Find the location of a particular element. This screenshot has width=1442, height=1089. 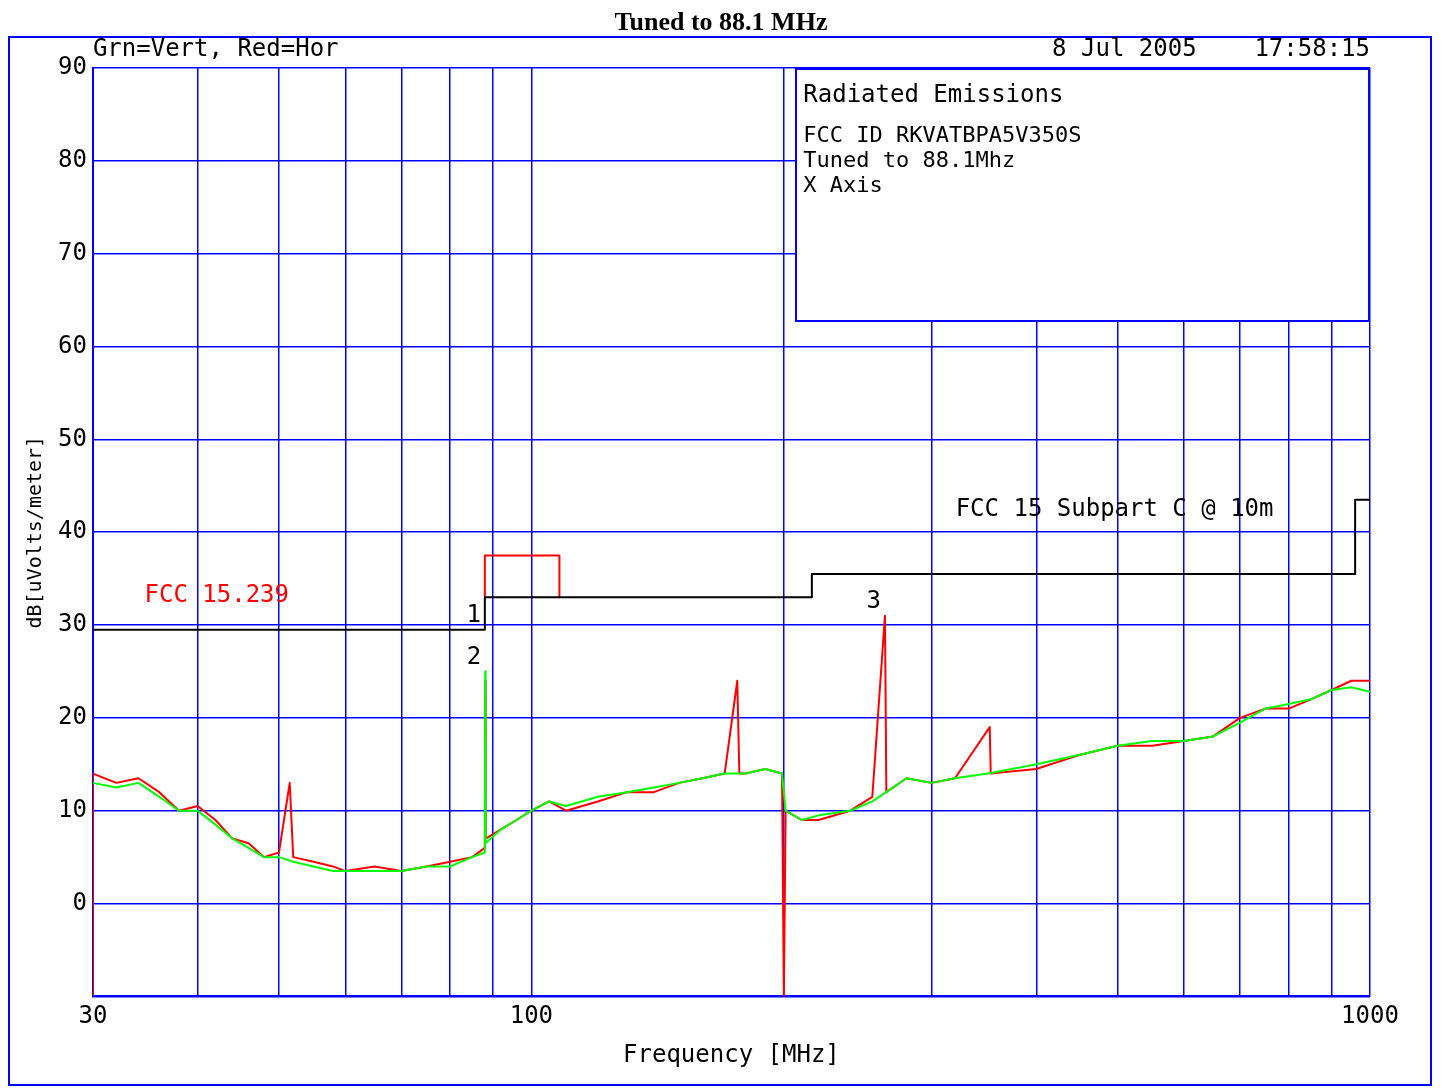

y-tick-label: 50 is located at coordinates (72, 437).